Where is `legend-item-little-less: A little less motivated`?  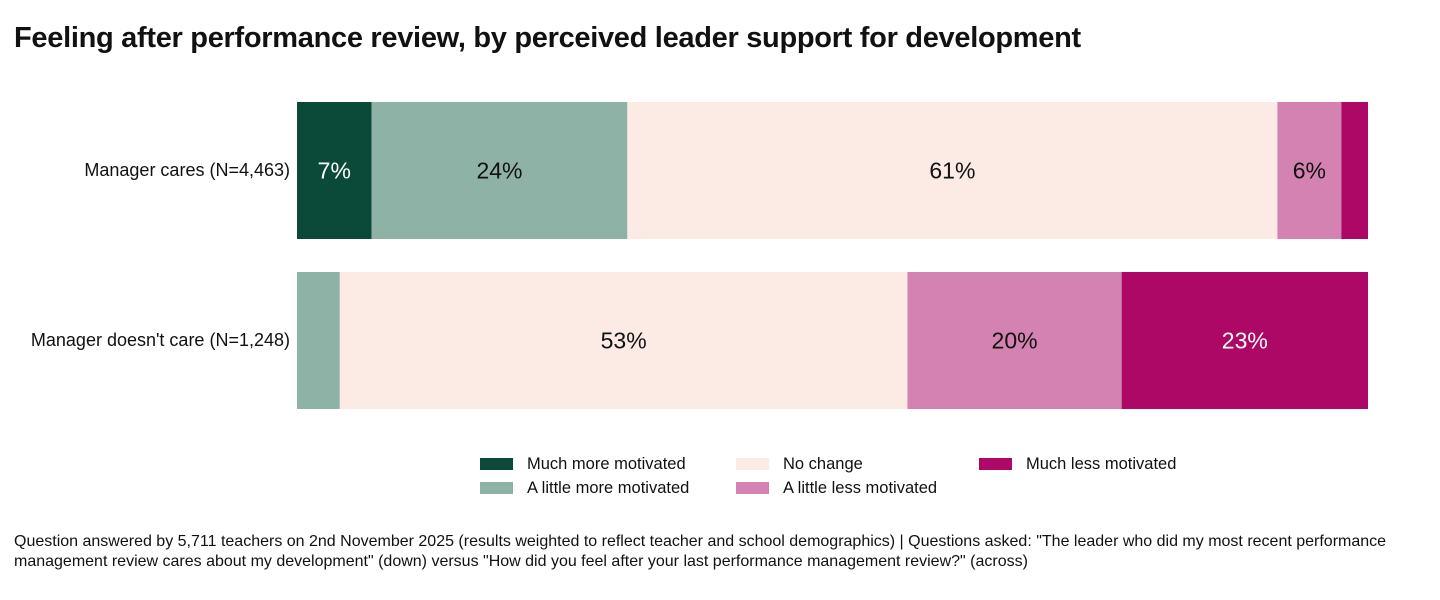
legend-item-little-less: A little less motivated is located at coordinates (836, 488).